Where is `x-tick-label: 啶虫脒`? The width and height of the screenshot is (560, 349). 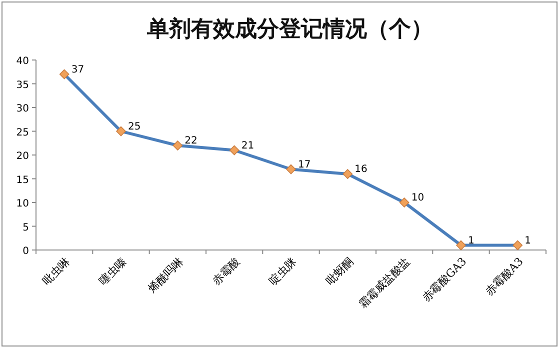
x-tick-label: 啶虫脒 is located at coordinates (283, 271).